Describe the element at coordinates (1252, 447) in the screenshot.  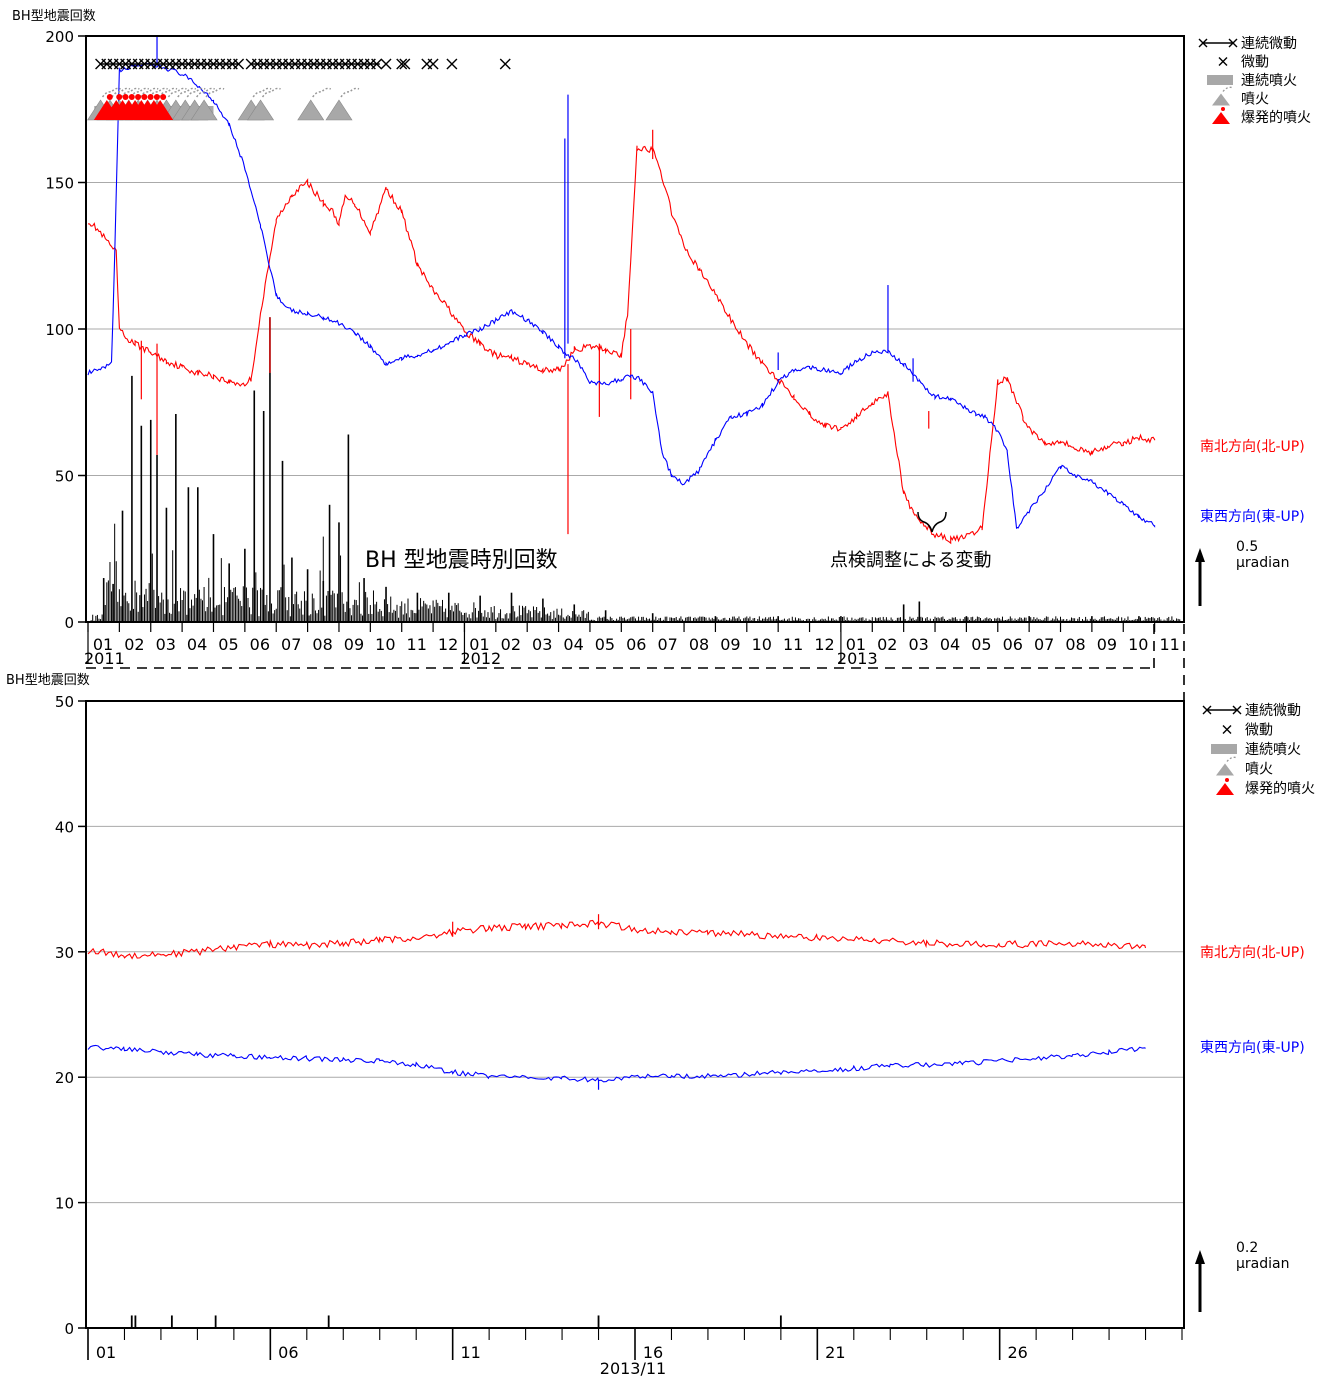
I see `series-label: 南北方向(北-UP)` at that location.